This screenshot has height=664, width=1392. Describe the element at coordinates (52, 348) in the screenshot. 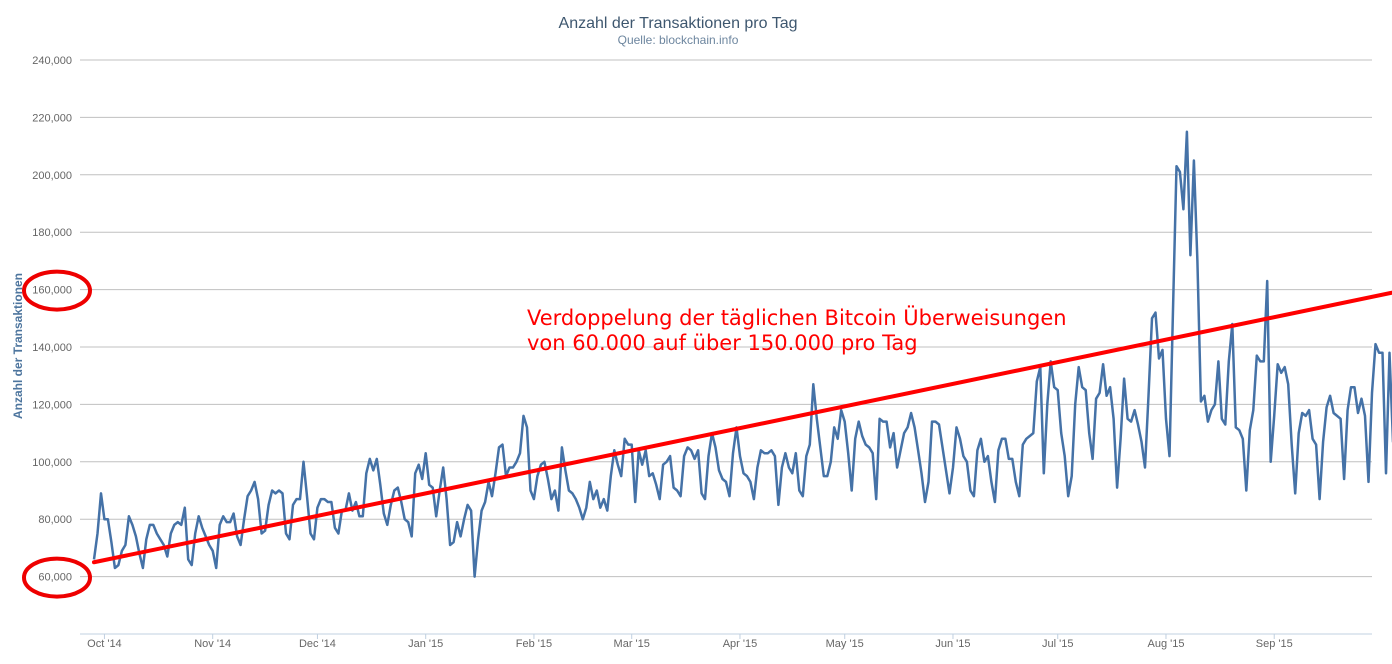

I see `y-tick-label: 140,000` at that location.